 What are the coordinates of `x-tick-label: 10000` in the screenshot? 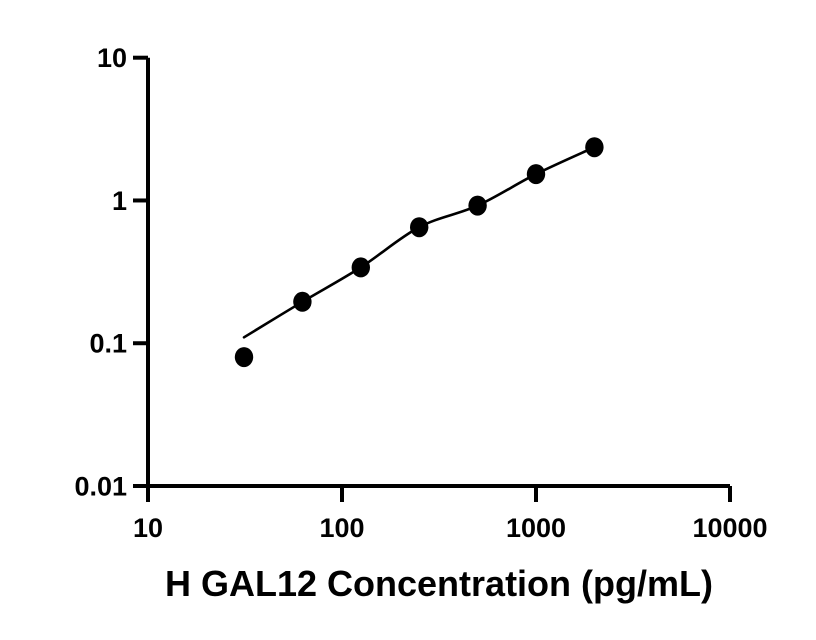 It's located at (729, 528).